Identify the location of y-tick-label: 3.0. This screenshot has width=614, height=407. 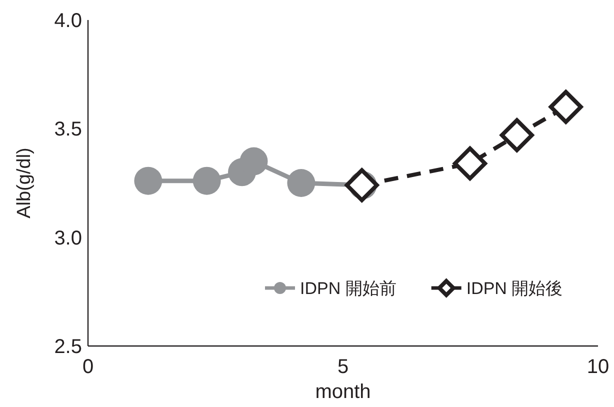
(68, 238).